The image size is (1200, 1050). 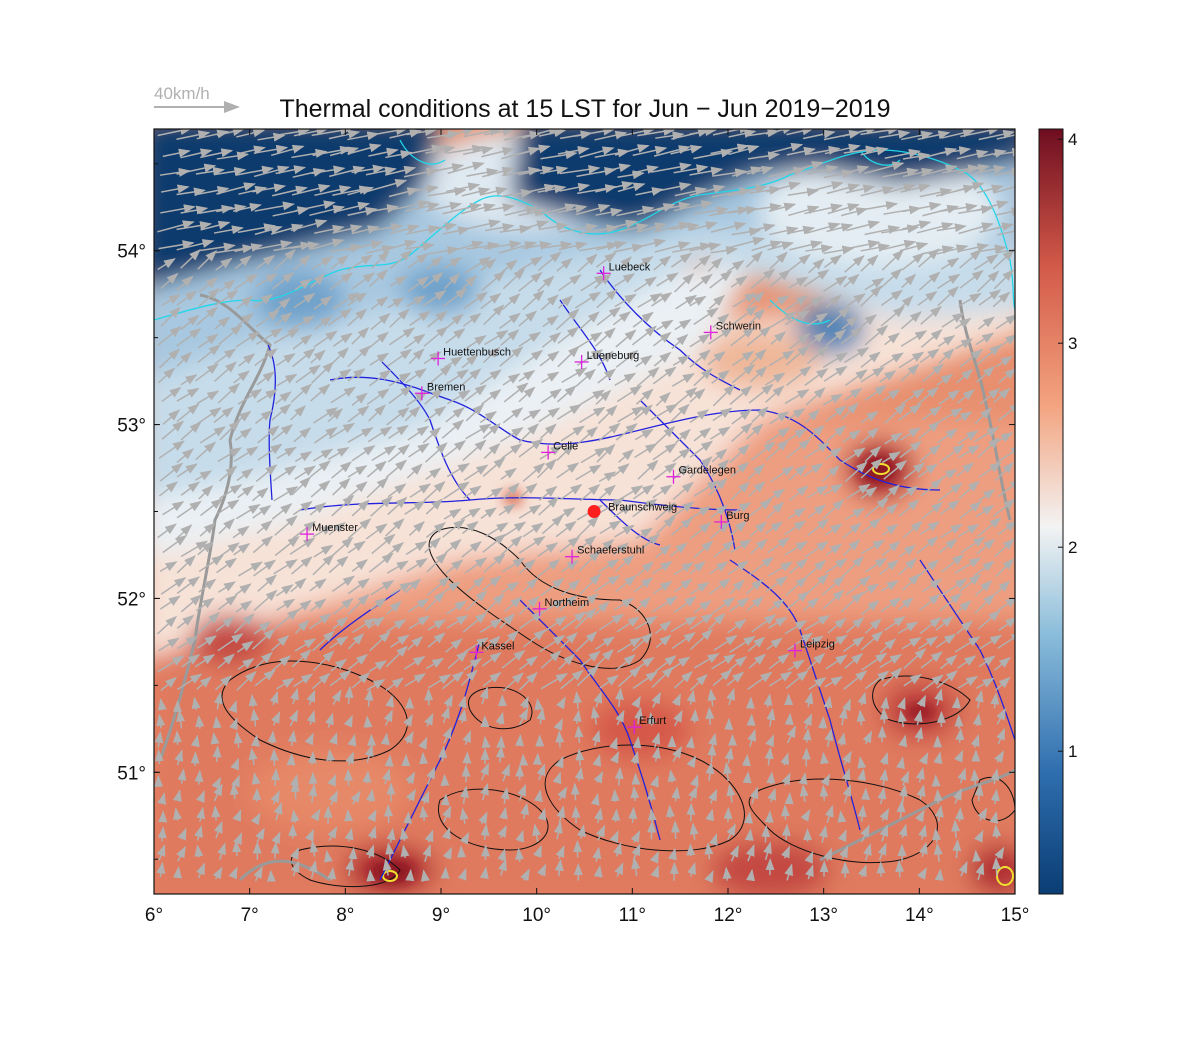 What do you see at coordinates (497, 646) in the screenshot?
I see `city-label: Kassel` at bounding box center [497, 646].